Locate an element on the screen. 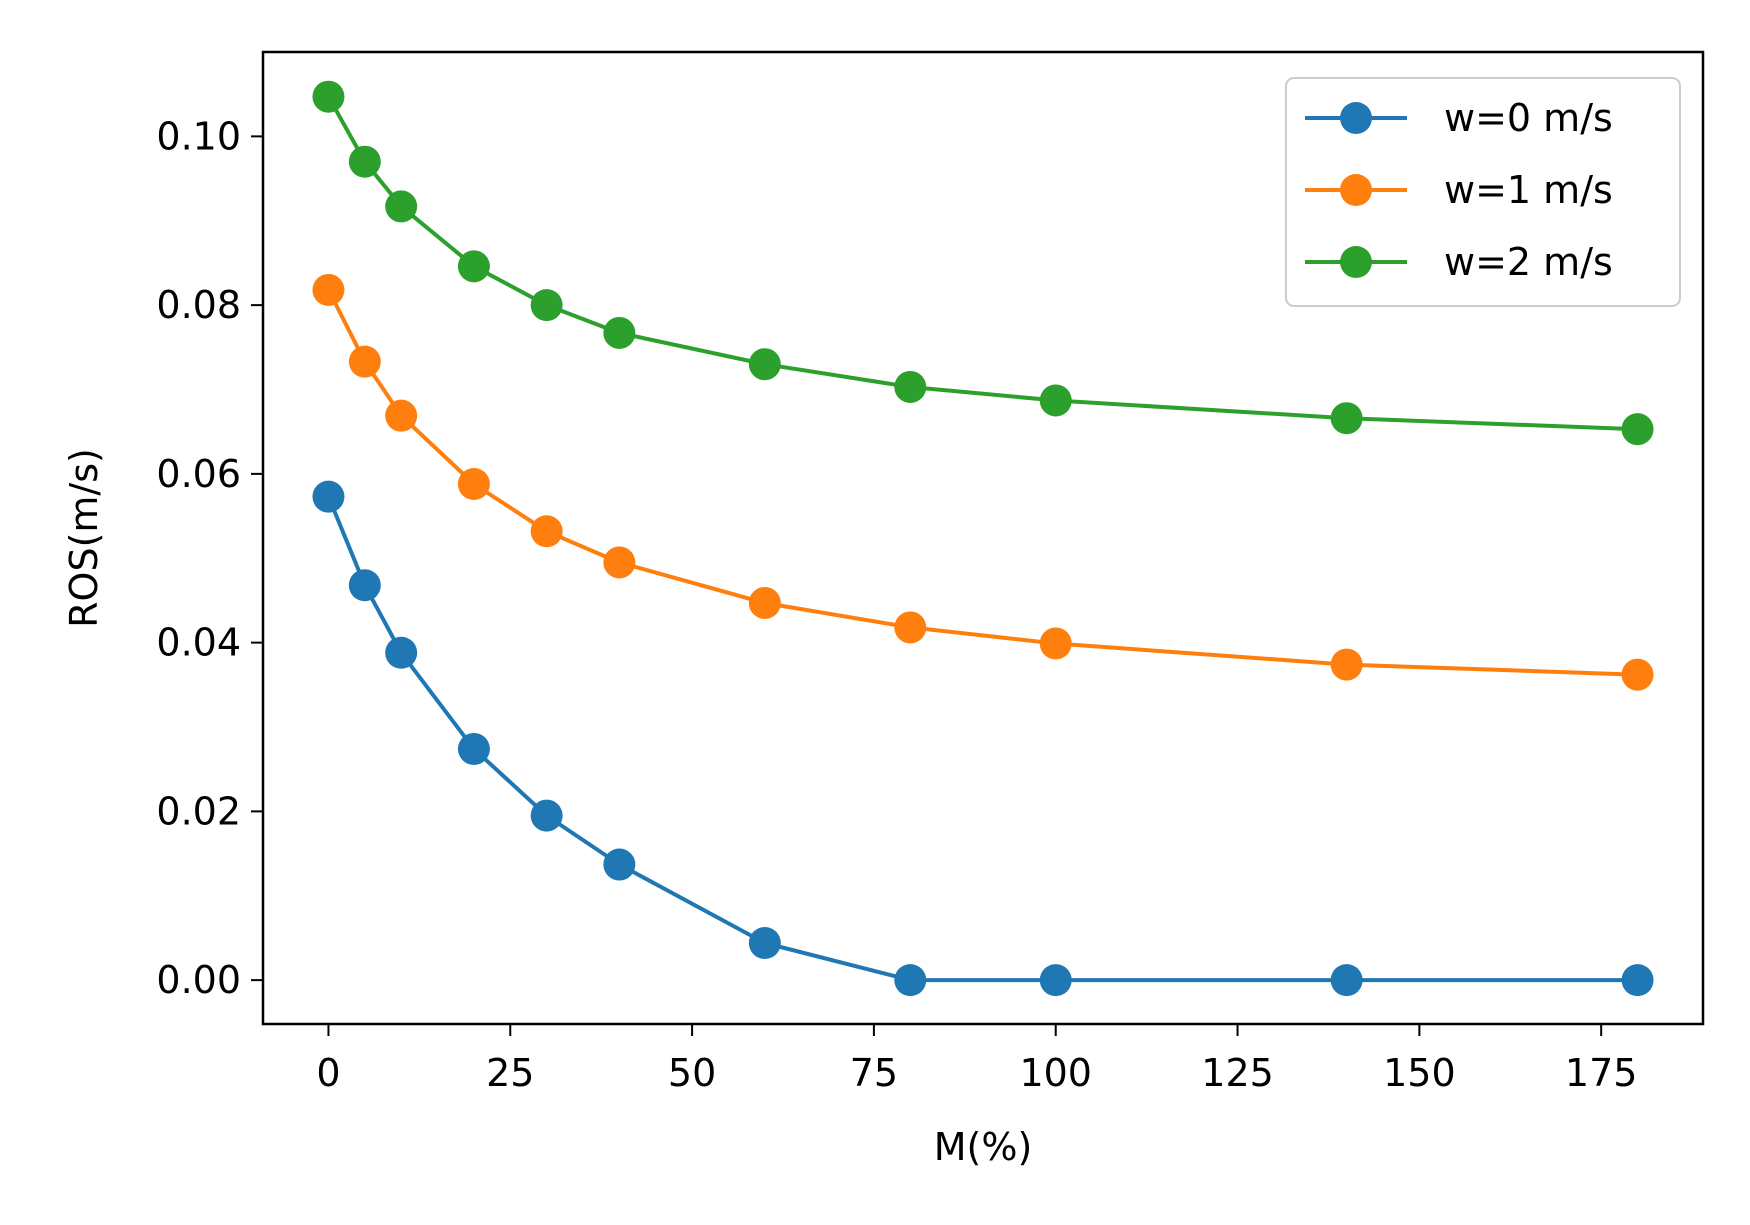 This screenshot has height=1225, width=1750. legend-frame is located at coordinates (1483, 192).